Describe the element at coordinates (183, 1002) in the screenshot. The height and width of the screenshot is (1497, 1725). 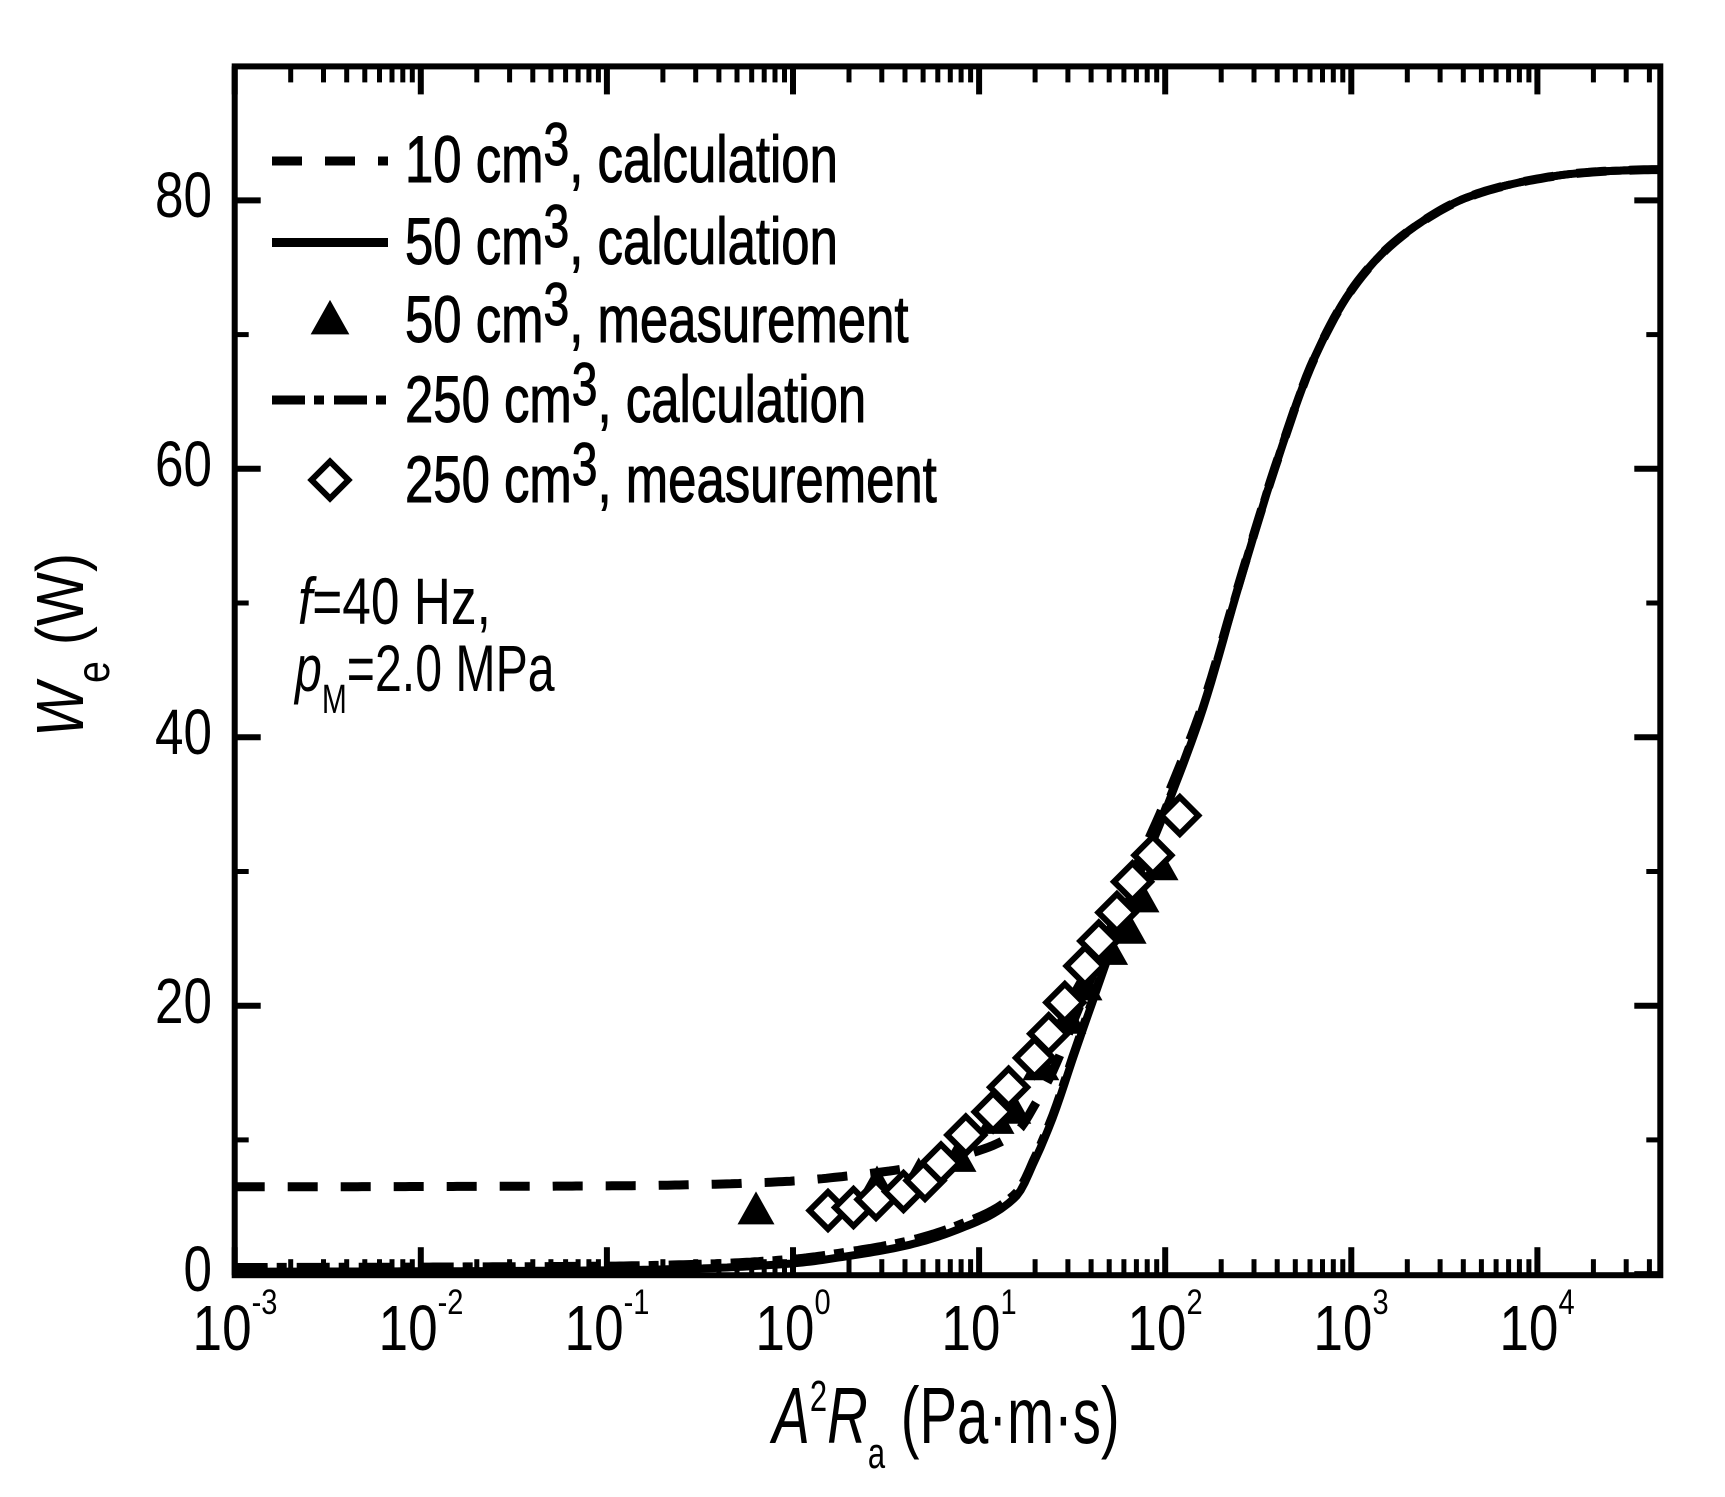
I see `svg-text: 20` at that location.